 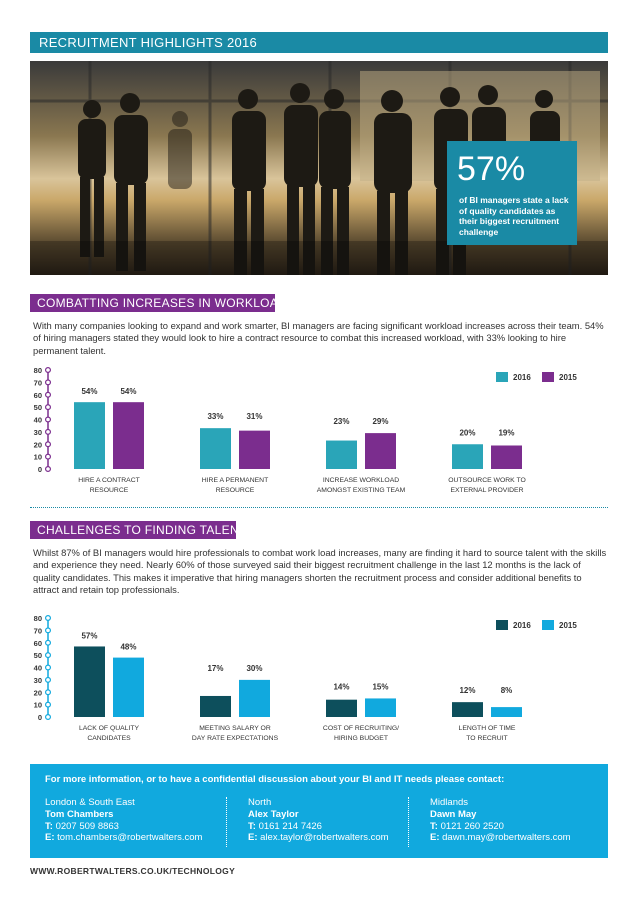 I want to click on category-label: AMONGST EXISTING TEAM, so click(x=361, y=490).